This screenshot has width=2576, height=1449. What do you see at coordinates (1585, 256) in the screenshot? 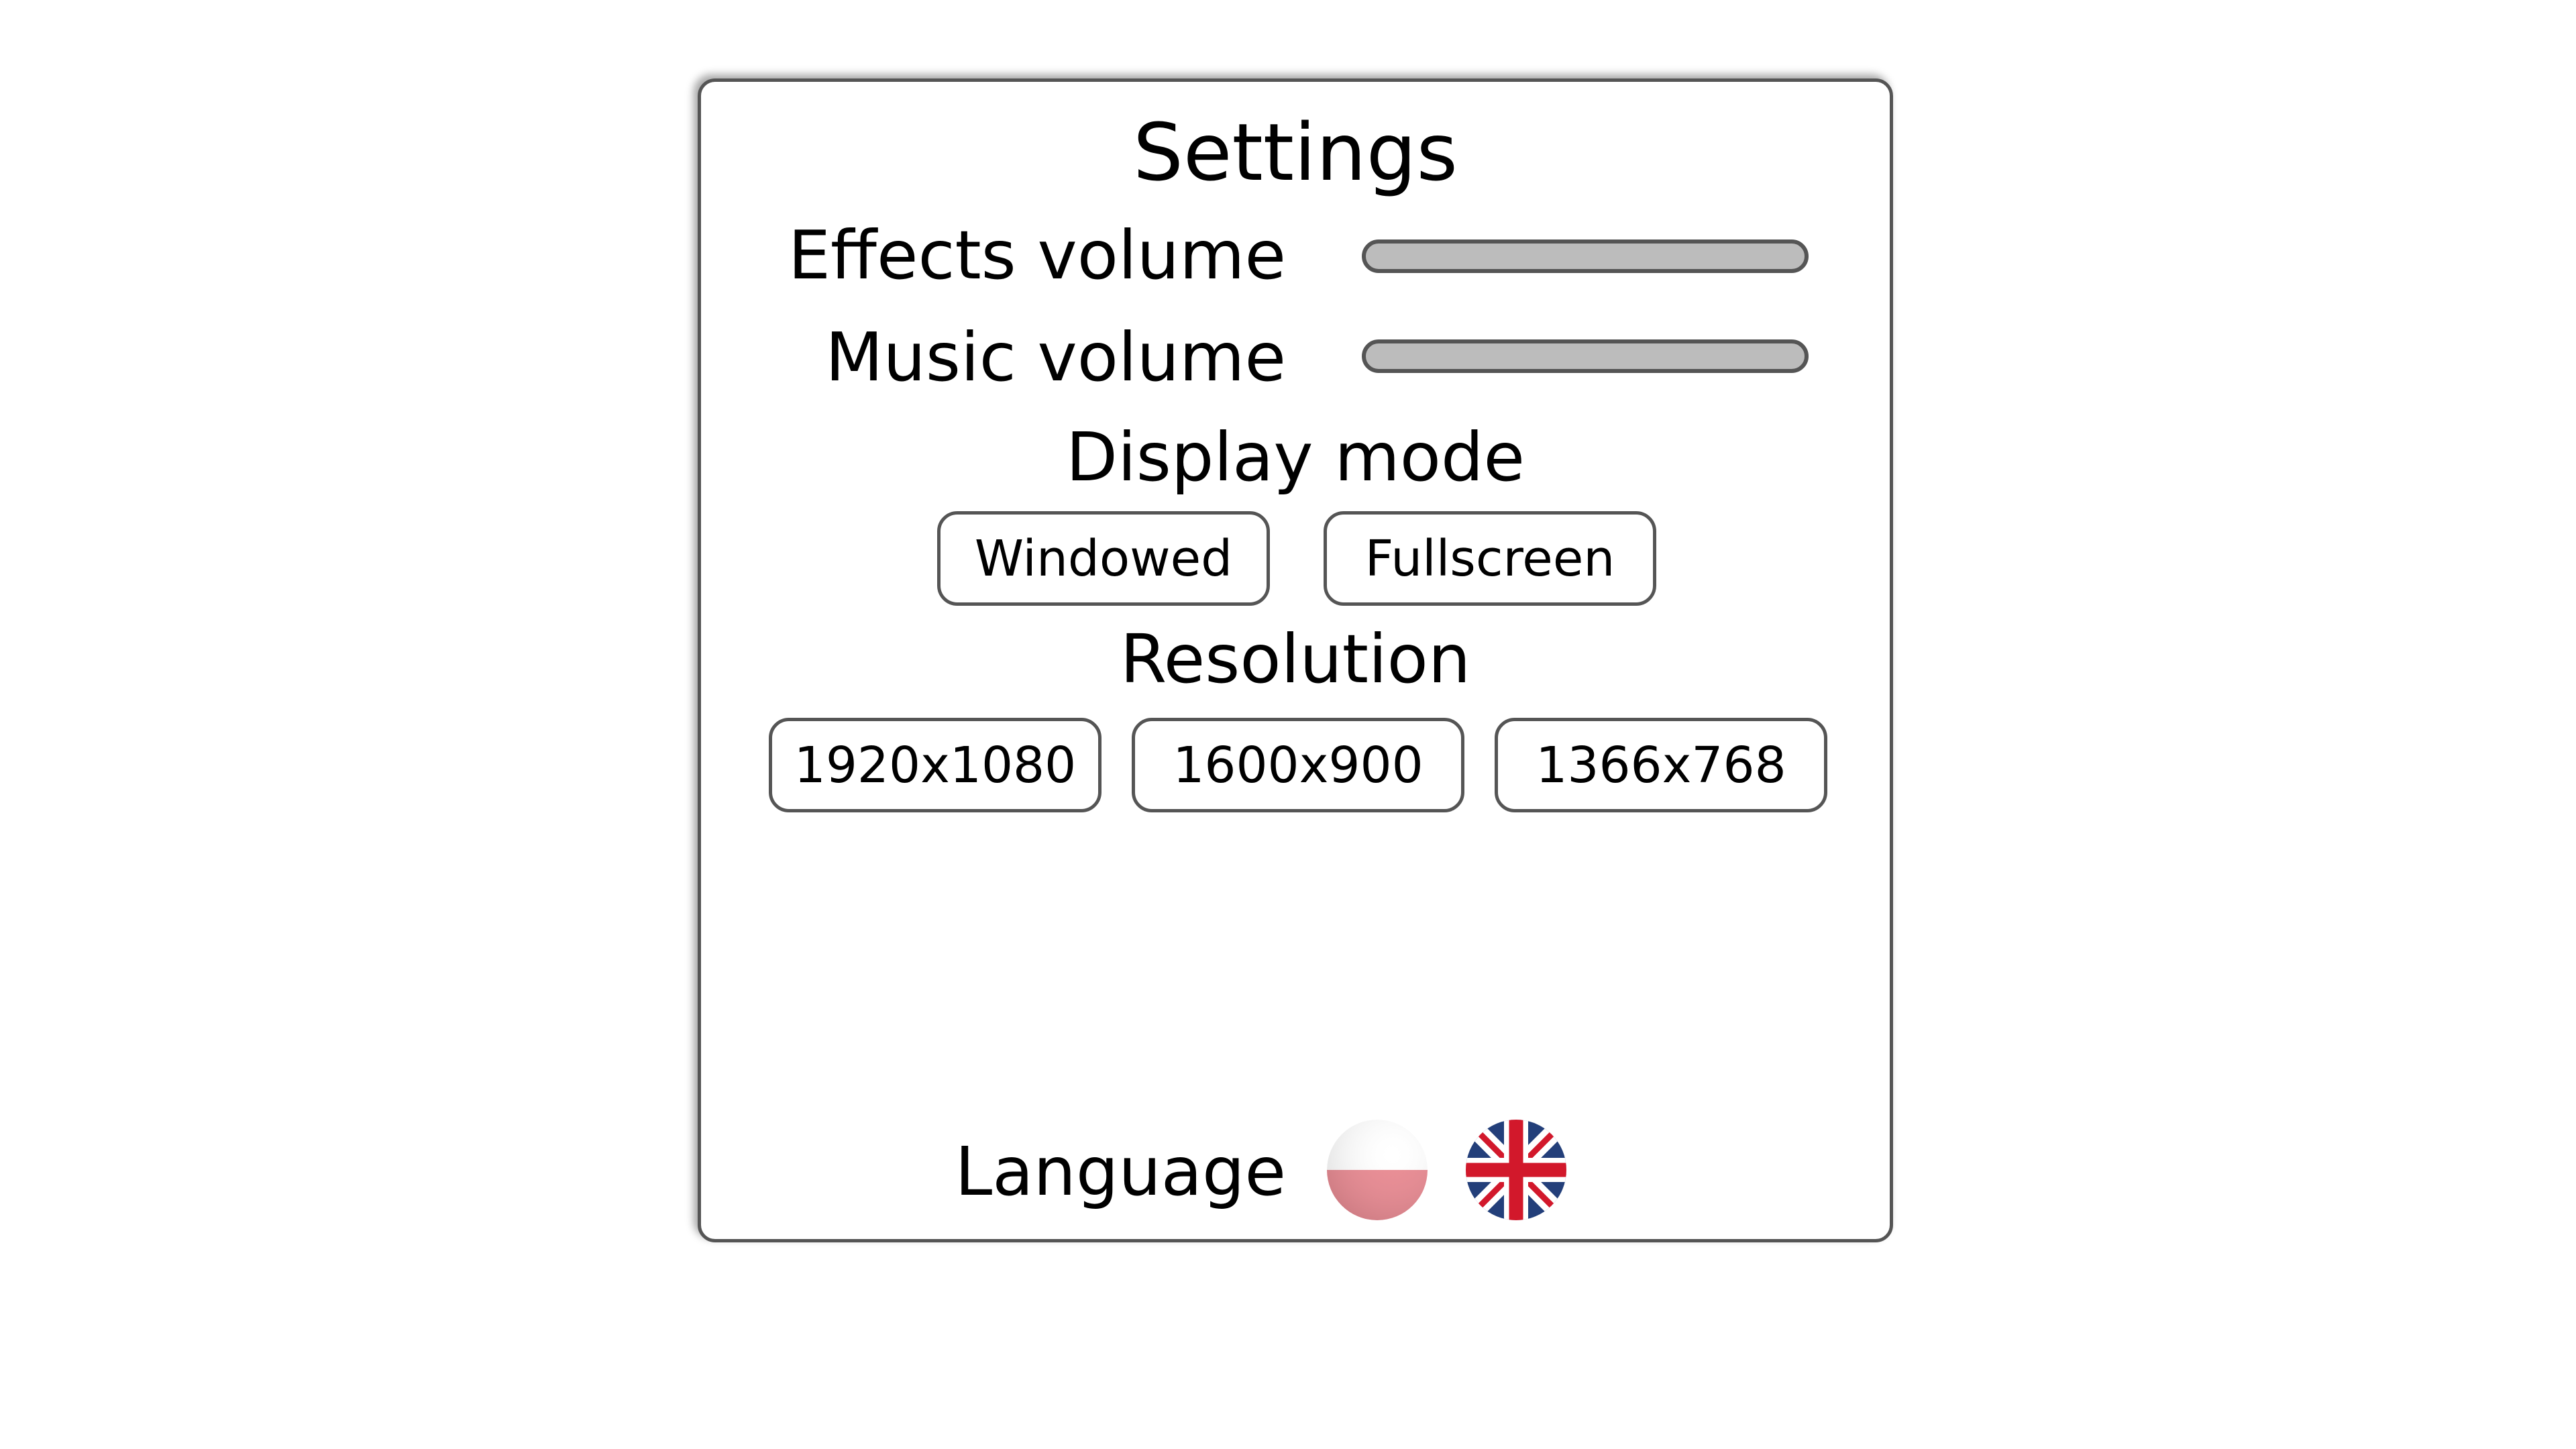
I see `effects-volume-slider` at bounding box center [1585, 256].